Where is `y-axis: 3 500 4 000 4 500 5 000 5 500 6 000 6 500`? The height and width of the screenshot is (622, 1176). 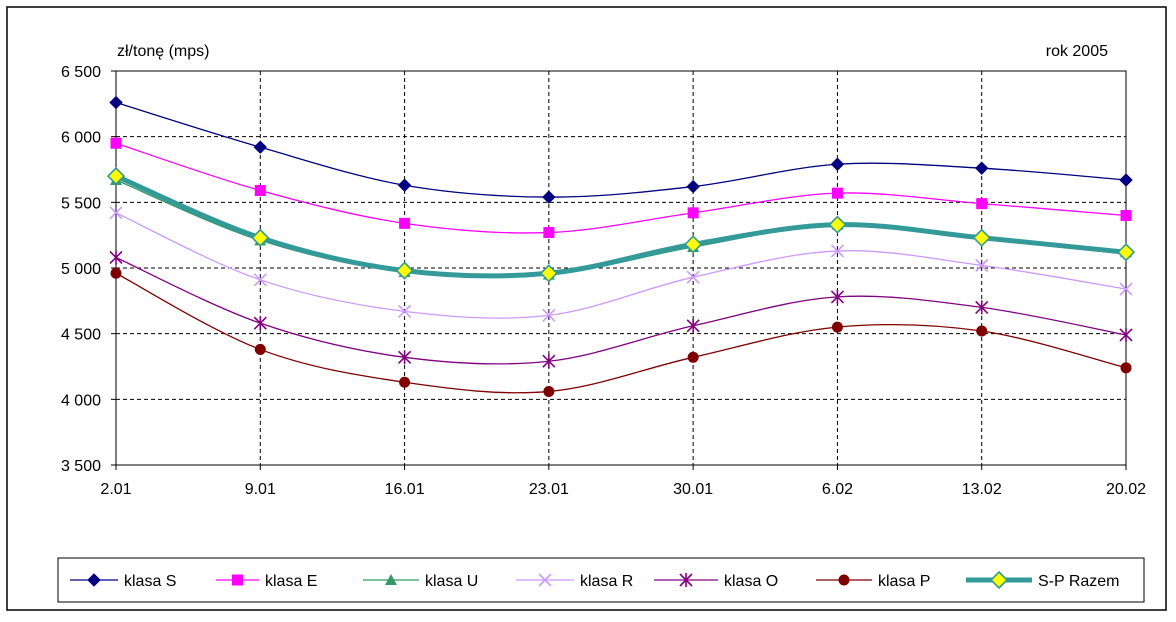 y-axis: 3 500 4 000 4 500 5 000 5 500 6 000 6 500 is located at coordinates (88, 269).